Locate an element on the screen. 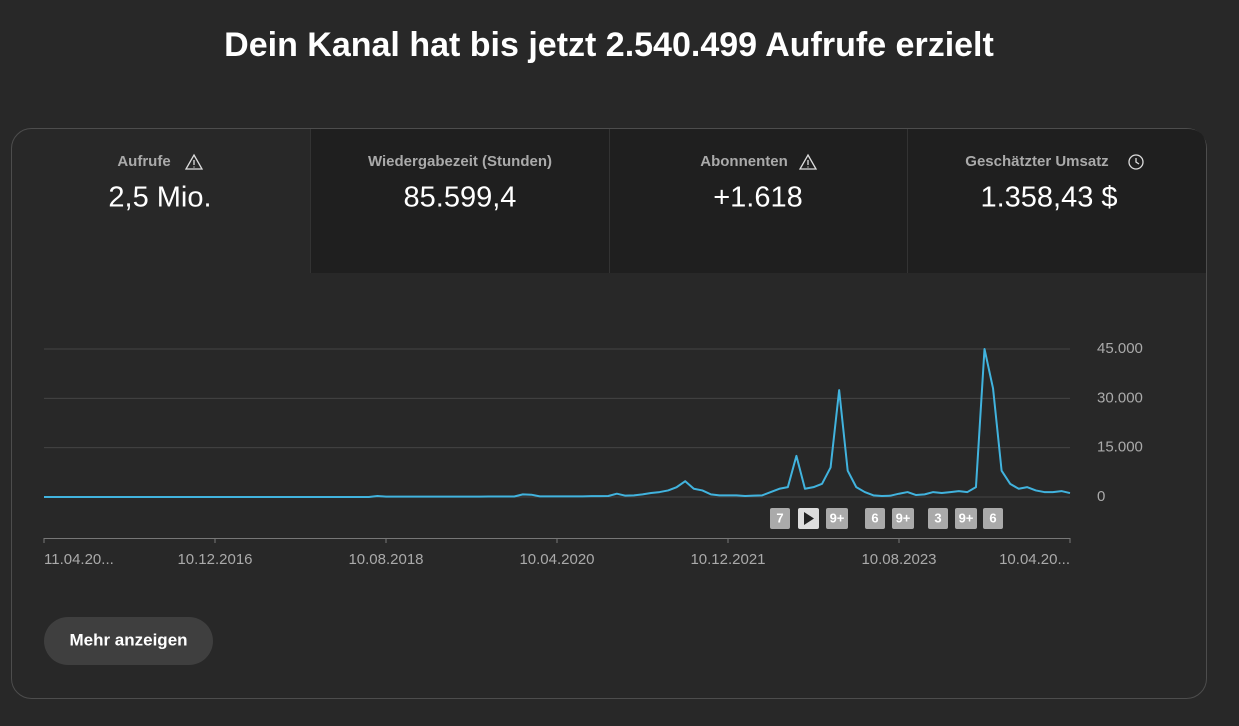  tab-value: 2,5 Mio. is located at coordinates (159, 198).